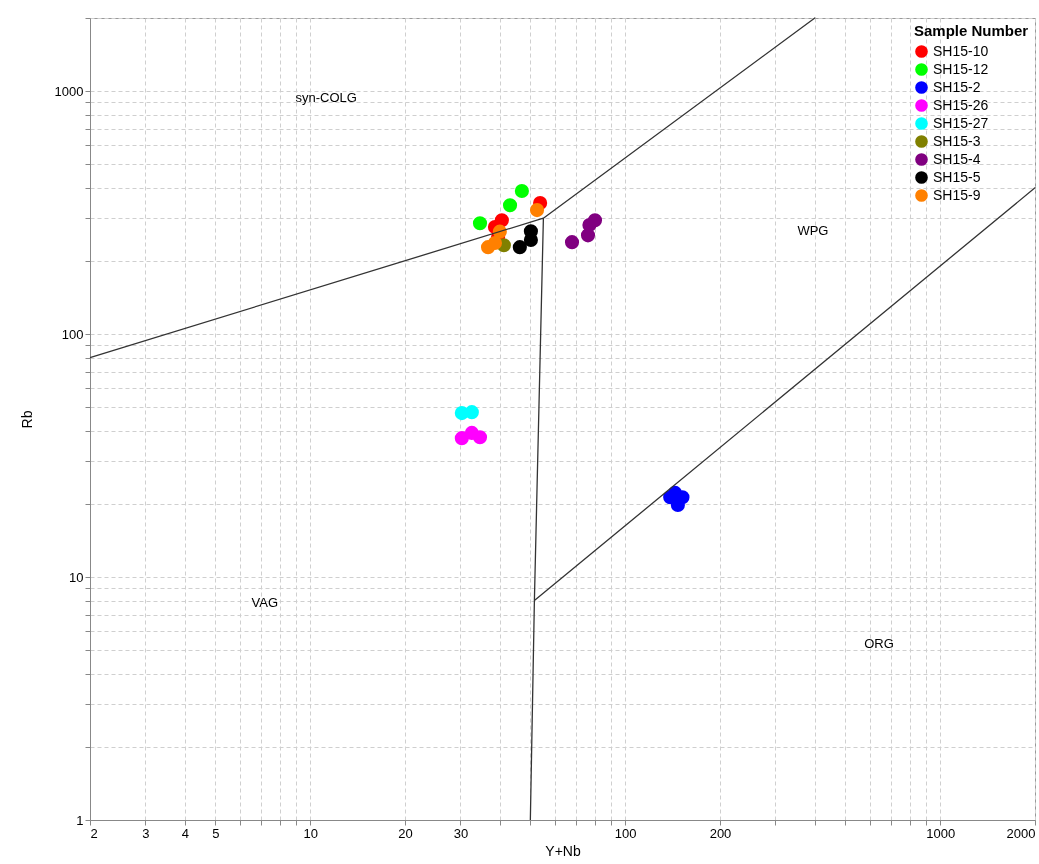 The height and width of the screenshot is (864, 1039). Describe the element at coordinates (326, 98) in the screenshot. I see `annotation: syn-COLG` at that location.